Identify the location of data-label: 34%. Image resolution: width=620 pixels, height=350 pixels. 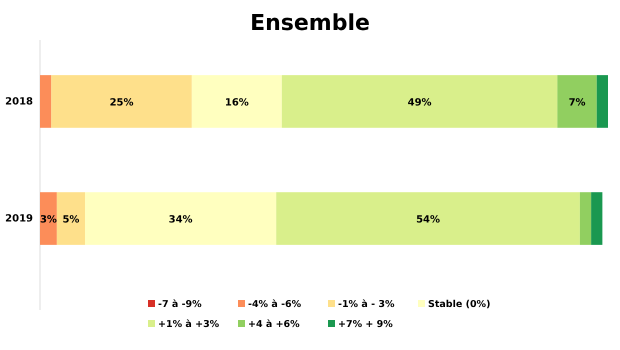
(180, 220).